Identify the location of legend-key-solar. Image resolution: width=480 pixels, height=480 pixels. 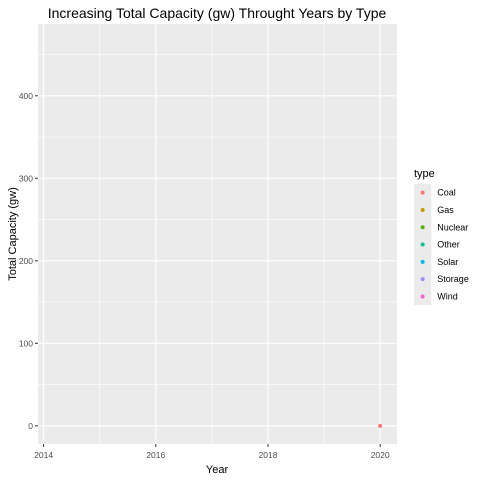
(422, 261).